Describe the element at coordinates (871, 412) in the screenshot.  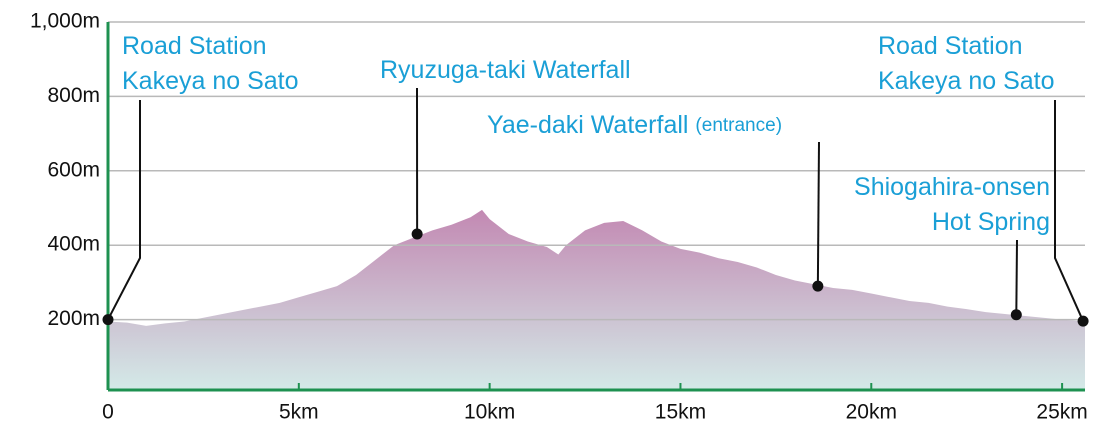
I see `x-tick-label: 20km` at that location.